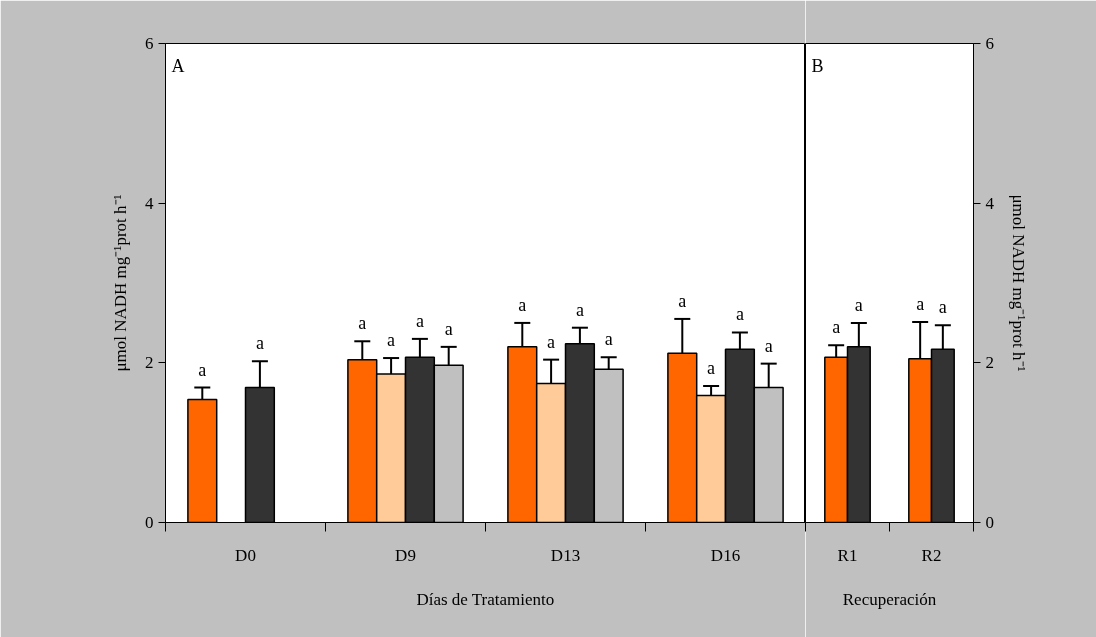  I want to click on x-axis-title: Días de Tratamiento, so click(485, 599).